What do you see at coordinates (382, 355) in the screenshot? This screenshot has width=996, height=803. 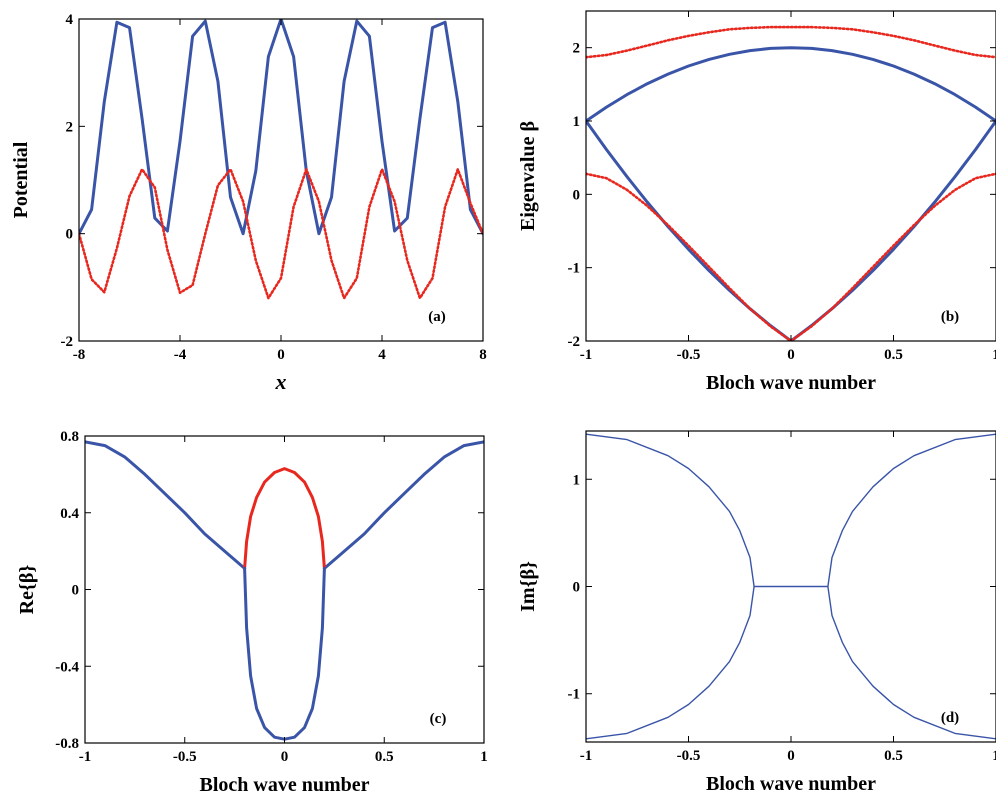 I see `x-tick-label: 4` at bounding box center [382, 355].